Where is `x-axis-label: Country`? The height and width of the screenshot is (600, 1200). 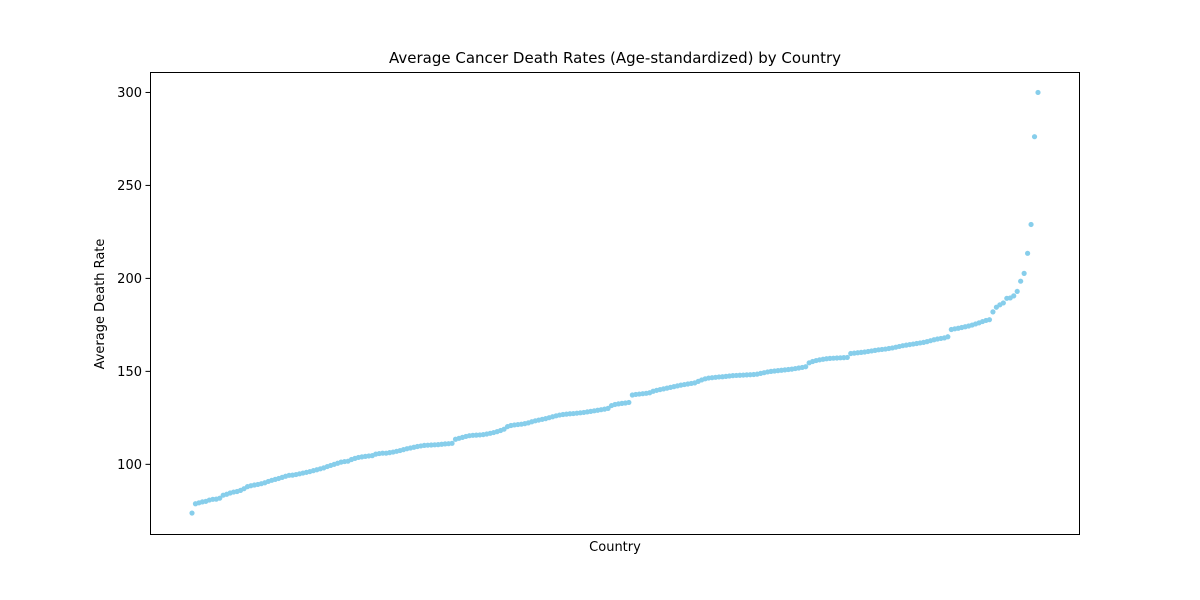 x-axis-label: Country is located at coordinates (615, 547).